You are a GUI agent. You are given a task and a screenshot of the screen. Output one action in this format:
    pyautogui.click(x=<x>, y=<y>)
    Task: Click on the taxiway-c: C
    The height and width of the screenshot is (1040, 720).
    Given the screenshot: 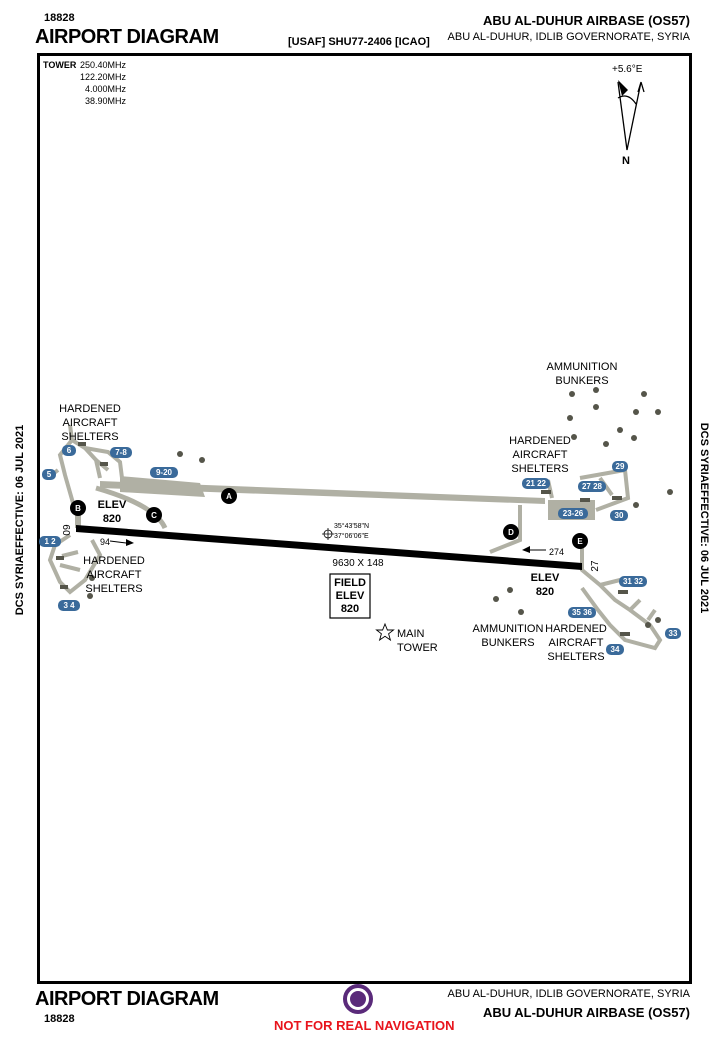 What is the action you would take?
    pyautogui.click(x=154, y=515)
    